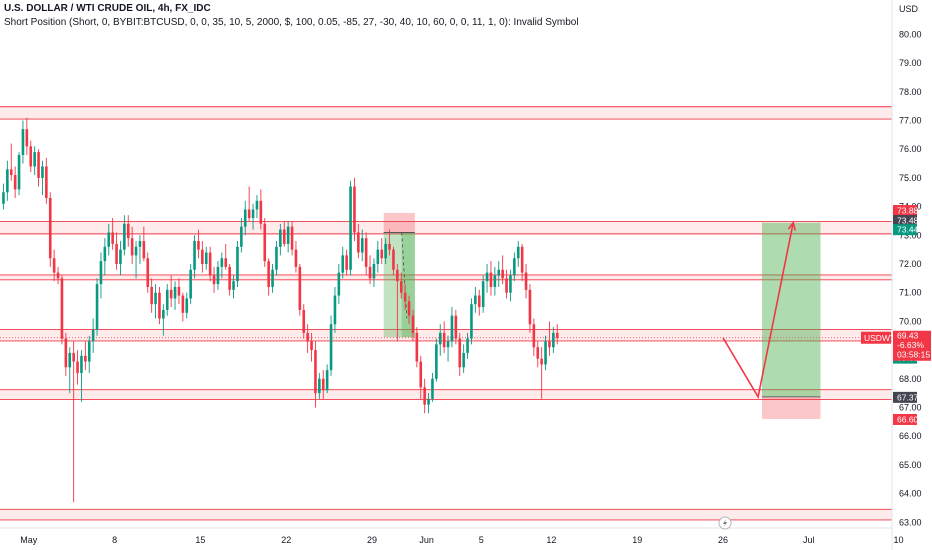  I want to click on projection-arrowhead, so click(791, 225).